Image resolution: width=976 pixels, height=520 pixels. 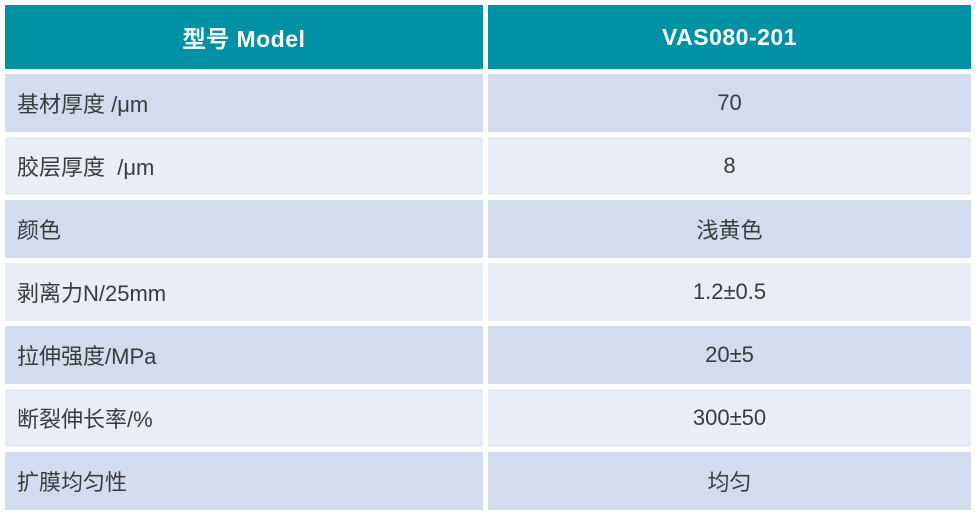 I want to click on table-row: 剥离力N/25mm 1.2±0.5, so click(x=488, y=292).